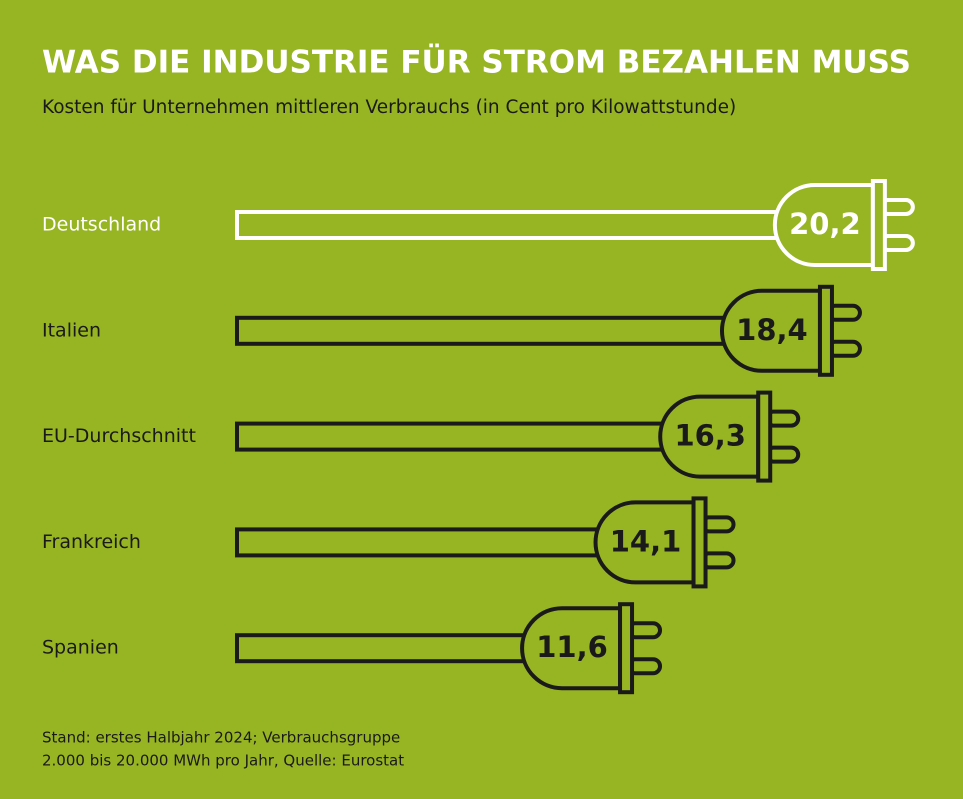  I want to click on value-label: 14,1, so click(646, 541).